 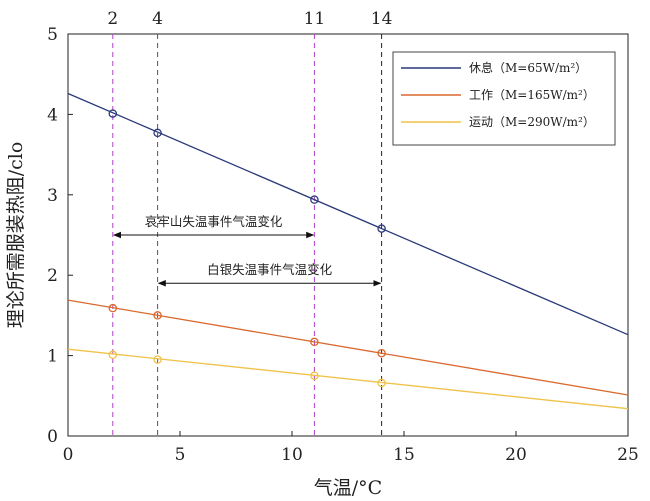 What do you see at coordinates (270, 269) in the screenshot?
I see `annotation-label-1: 白银失温事件气温变化` at bounding box center [270, 269].